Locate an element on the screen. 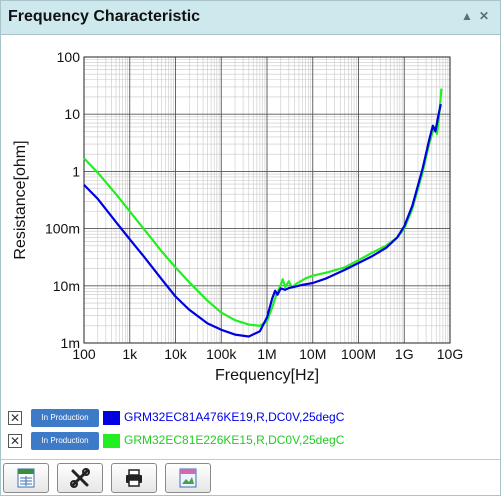  print-button is located at coordinates (134, 478).